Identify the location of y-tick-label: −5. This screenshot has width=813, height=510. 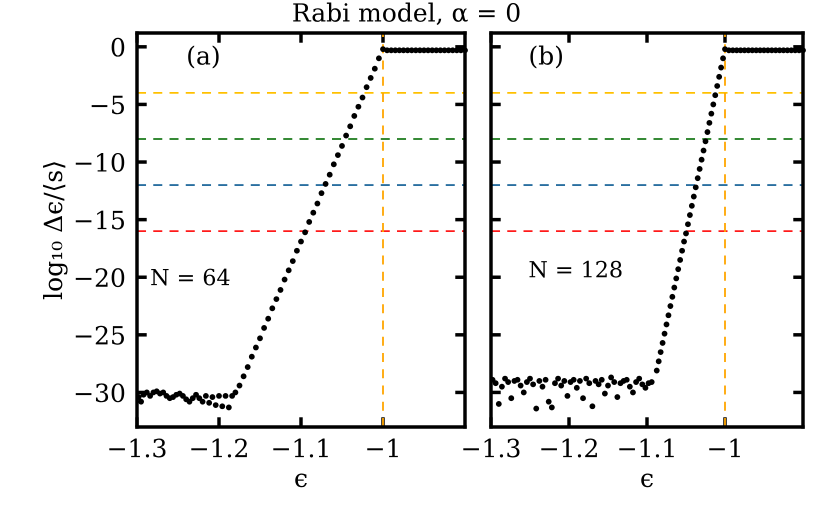
(108, 105).